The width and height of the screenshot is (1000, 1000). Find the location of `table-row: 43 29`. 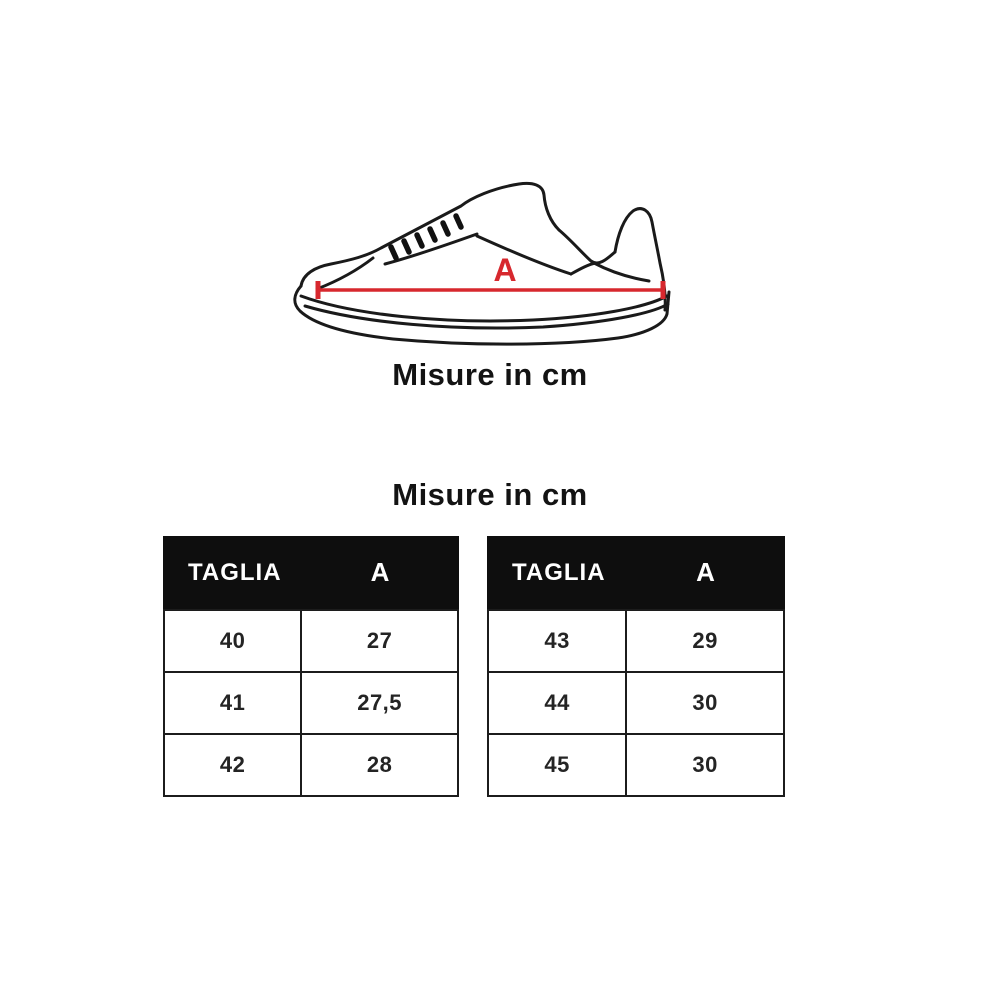

table-row: 43 29 is located at coordinates (636, 641).